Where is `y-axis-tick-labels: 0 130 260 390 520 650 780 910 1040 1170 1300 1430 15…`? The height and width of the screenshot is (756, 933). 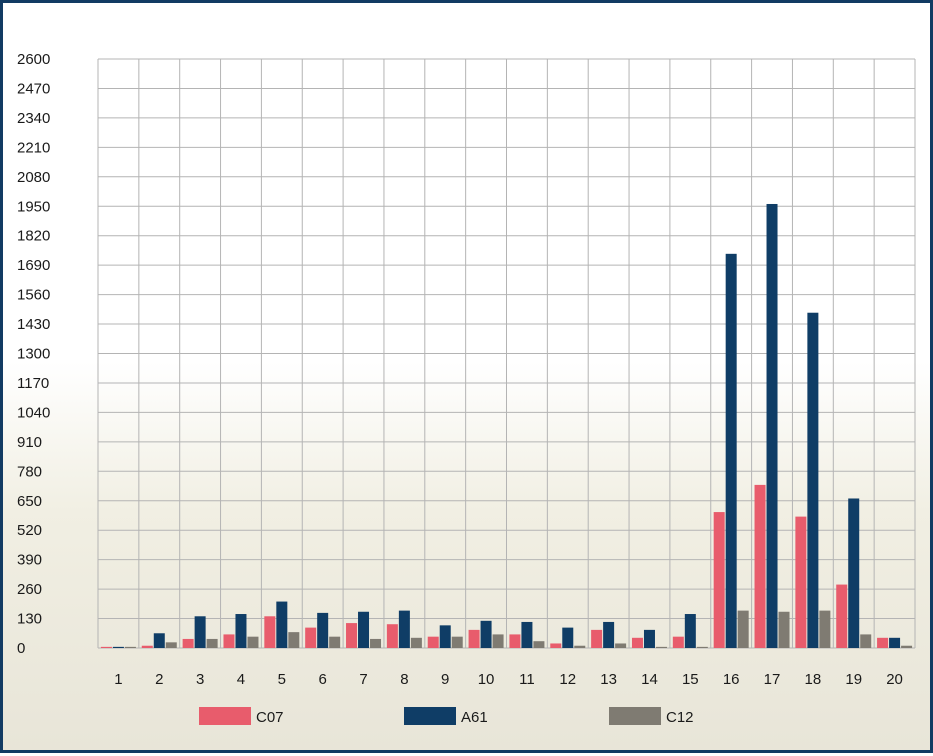 y-axis-tick-labels: 0 130 260 390 520 650 780 910 1040 1170 1300 1430 15… is located at coordinates (33, 354).